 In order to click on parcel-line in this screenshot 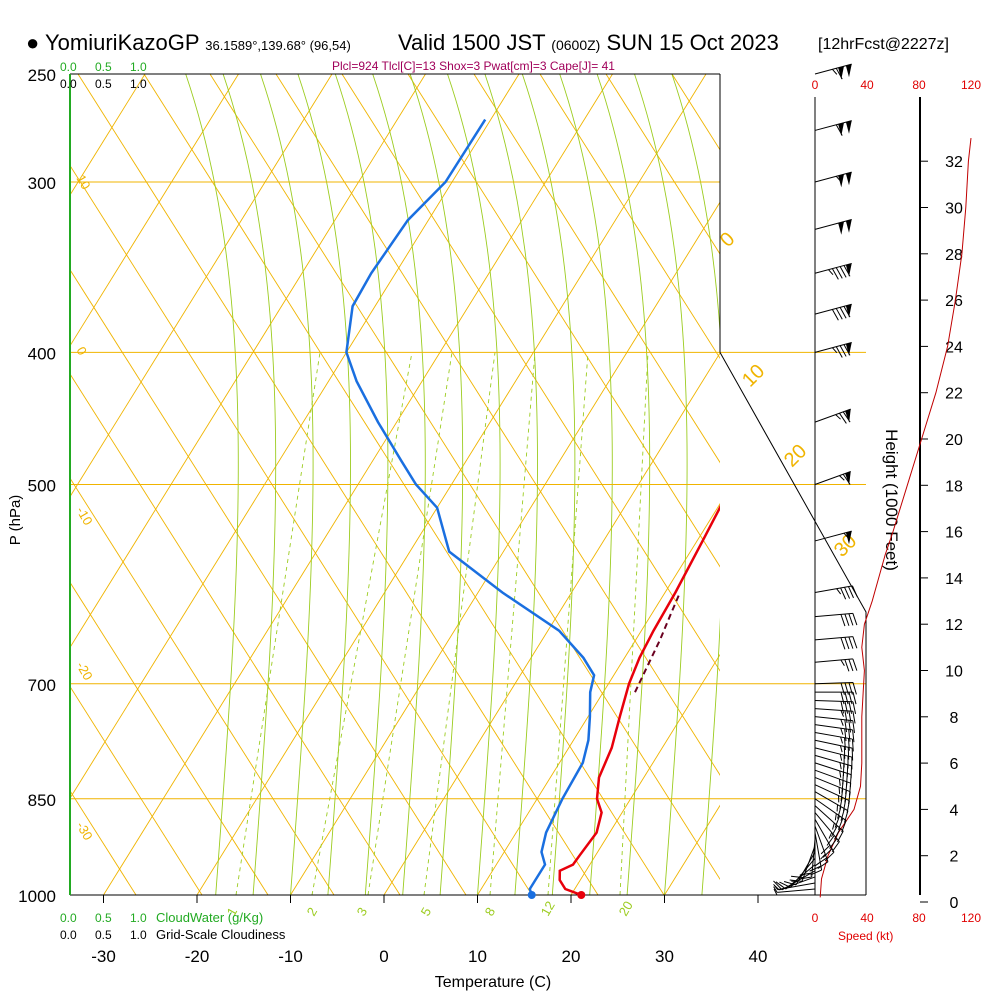, I will do `click(657, 642)`.